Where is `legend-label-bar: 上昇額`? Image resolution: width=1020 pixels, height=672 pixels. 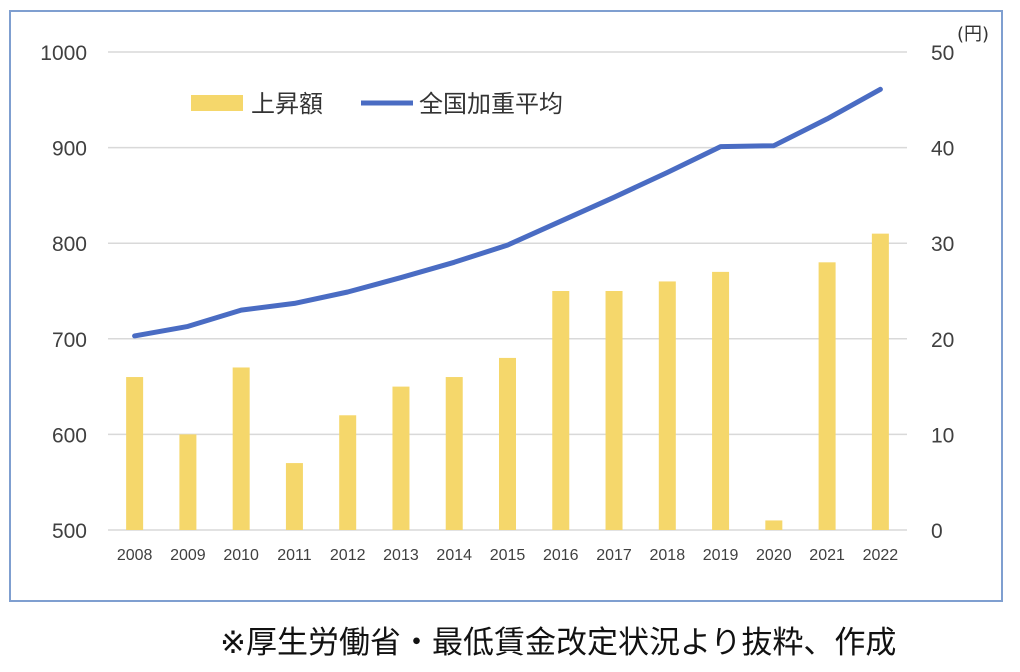 legend-label-bar: 上昇額 is located at coordinates (287, 104).